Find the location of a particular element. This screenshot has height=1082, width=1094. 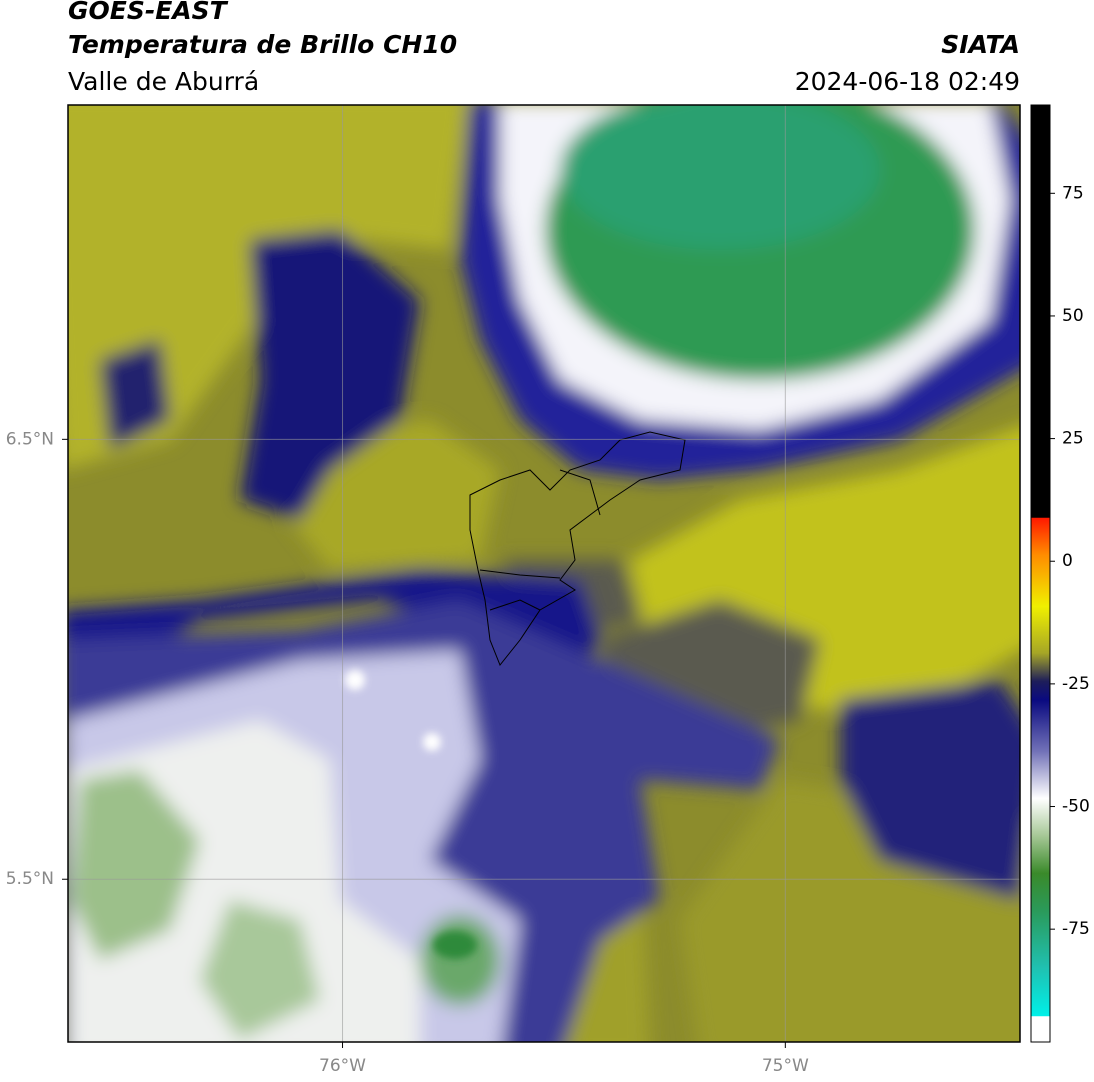

colorbar-tick-label: -50 is located at coordinates (1076, 807).